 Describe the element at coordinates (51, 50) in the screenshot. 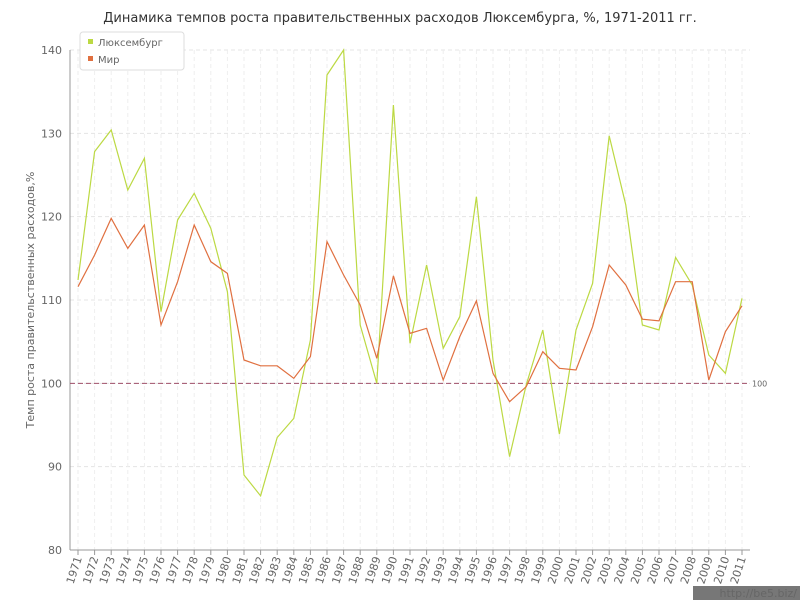

I see `y-tick-label: 140` at that location.